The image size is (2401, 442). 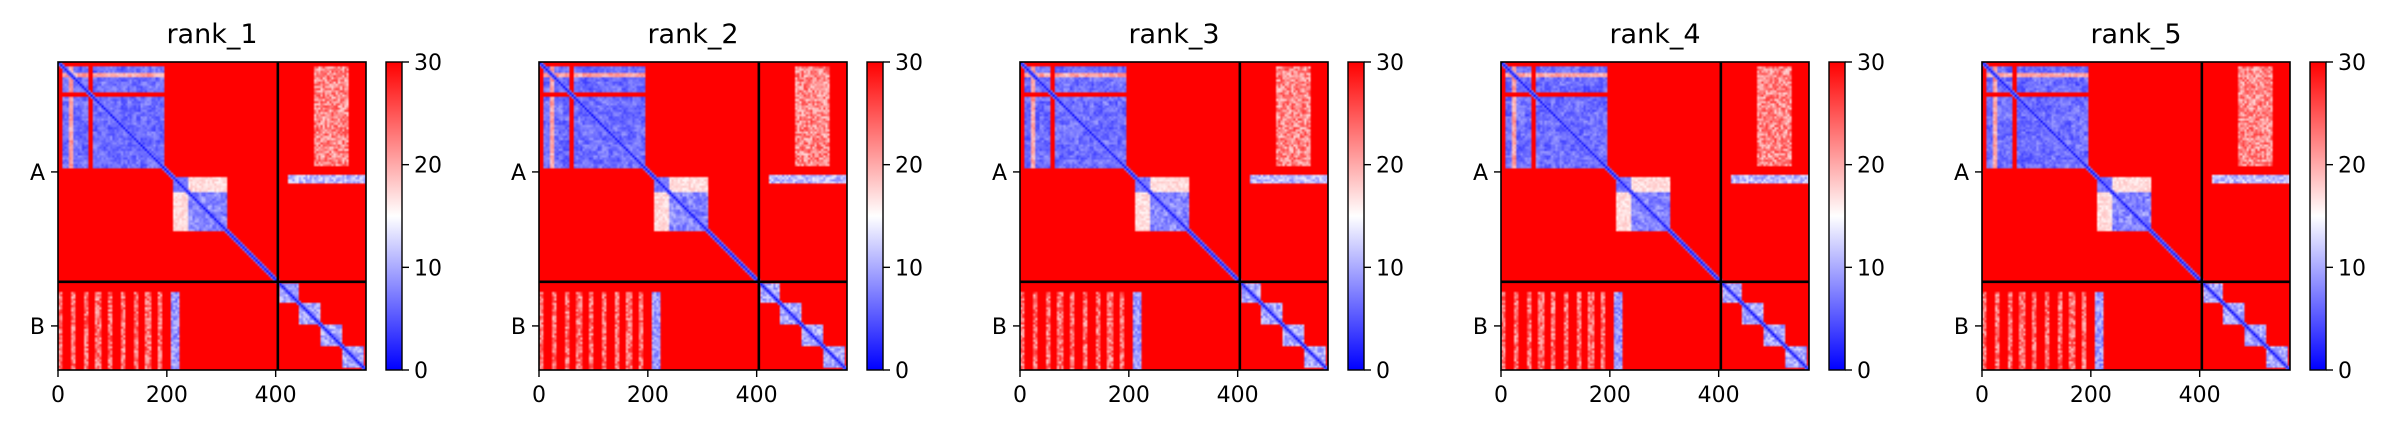 What do you see at coordinates (1173, 34) in the screenshot?
I see `panel-title: rank_3` at bounding box center [1173, 34].